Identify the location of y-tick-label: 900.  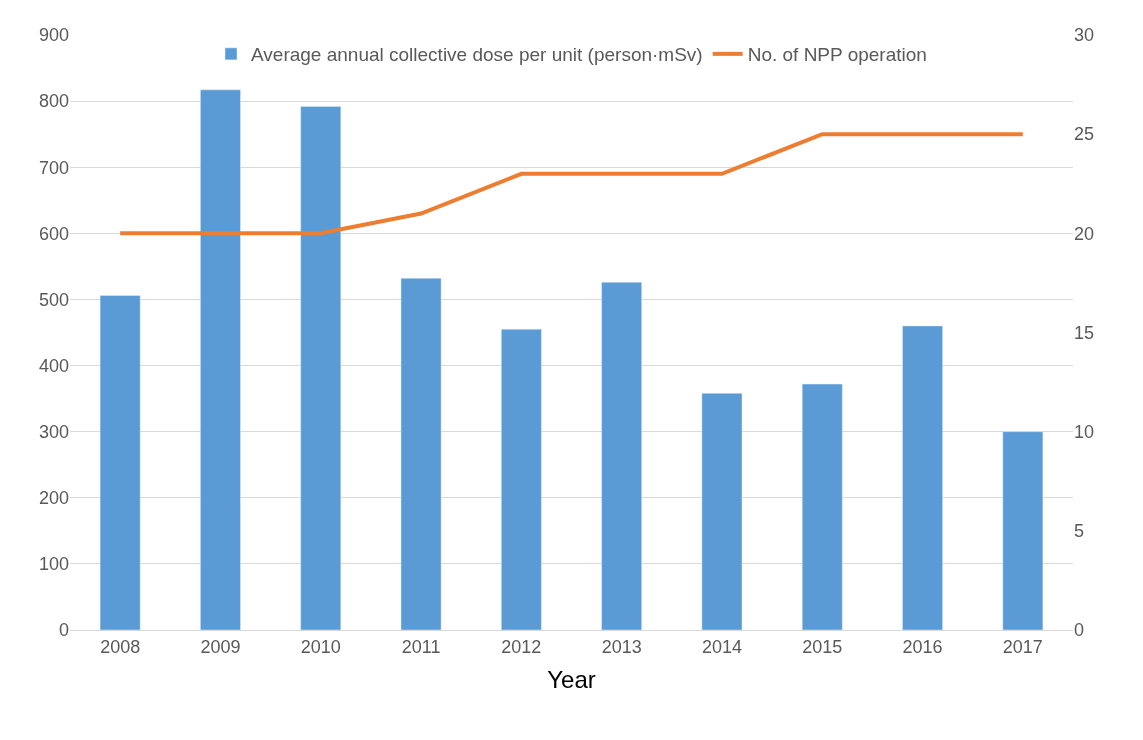
(53, 35).